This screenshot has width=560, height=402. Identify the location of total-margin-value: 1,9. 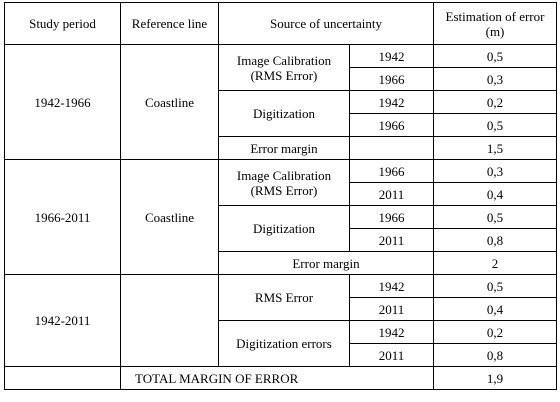
(495, 378).